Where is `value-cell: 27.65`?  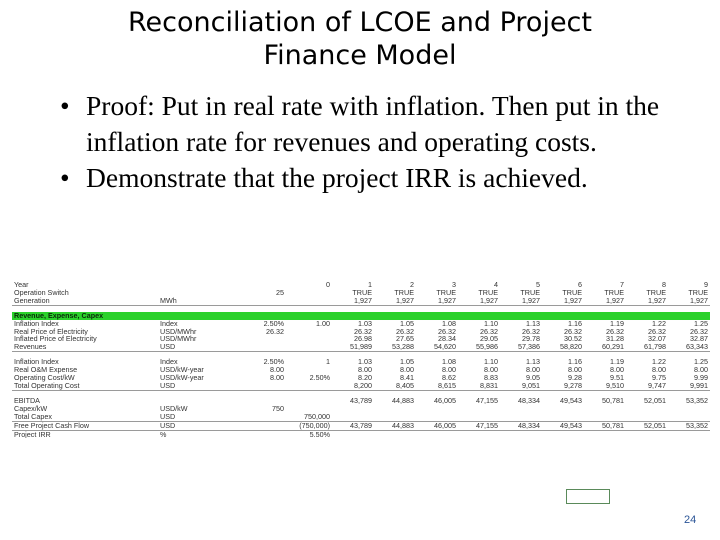 value-cell: 27.65 is located at coordinates (405, 339).